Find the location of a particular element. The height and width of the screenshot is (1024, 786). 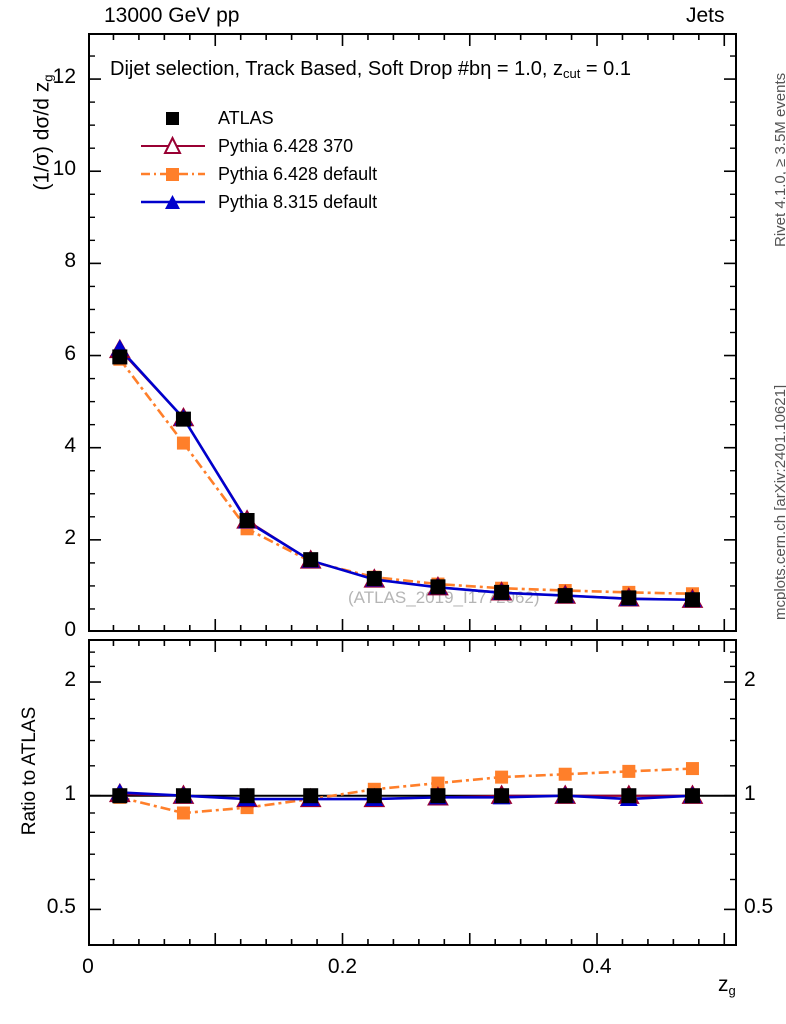

plot-title-eta: η = 1.0, z is located at coordinates (522, 69).